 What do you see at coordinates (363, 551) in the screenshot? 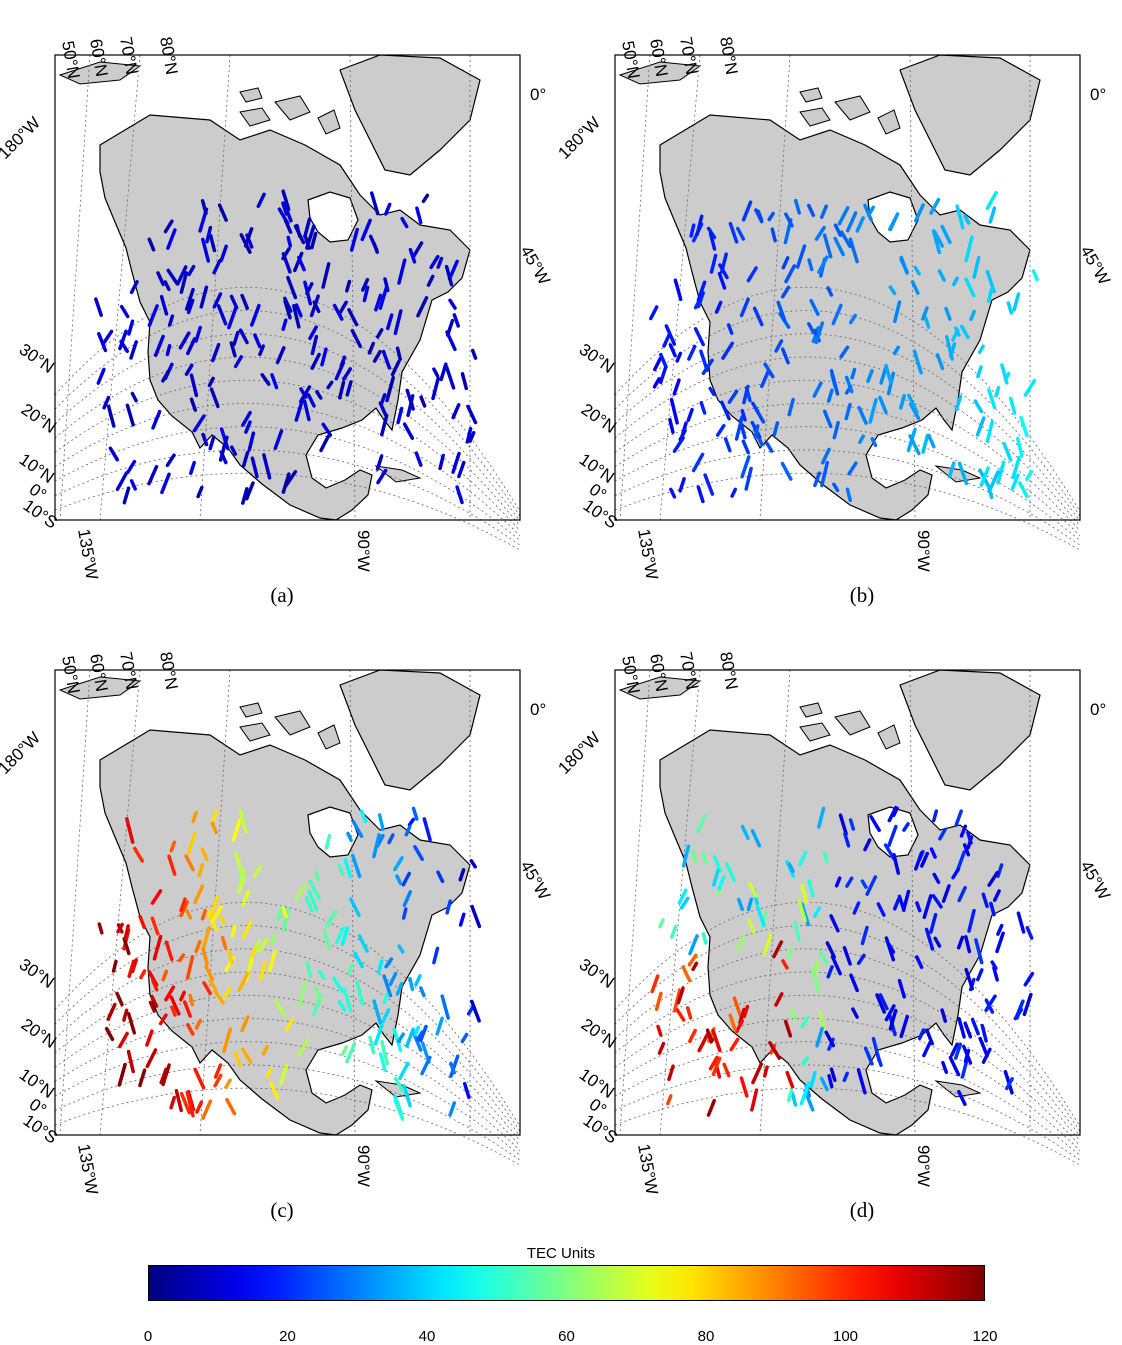
I see `lon-label-bottom-mid: 90°W` at bounding box center [363, 551].